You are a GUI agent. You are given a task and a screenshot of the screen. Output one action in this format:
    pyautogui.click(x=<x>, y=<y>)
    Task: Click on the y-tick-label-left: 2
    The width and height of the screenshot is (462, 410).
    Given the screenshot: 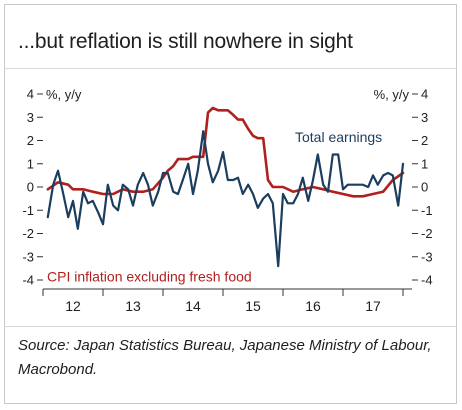 What is the action you would take?
    pyautogui.click(x=30, y=140)
    